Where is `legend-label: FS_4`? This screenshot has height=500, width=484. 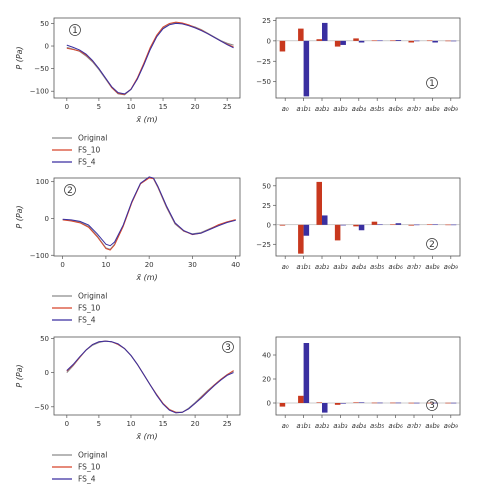
legend-label: FS_4 is located at coordinates (87, 320).